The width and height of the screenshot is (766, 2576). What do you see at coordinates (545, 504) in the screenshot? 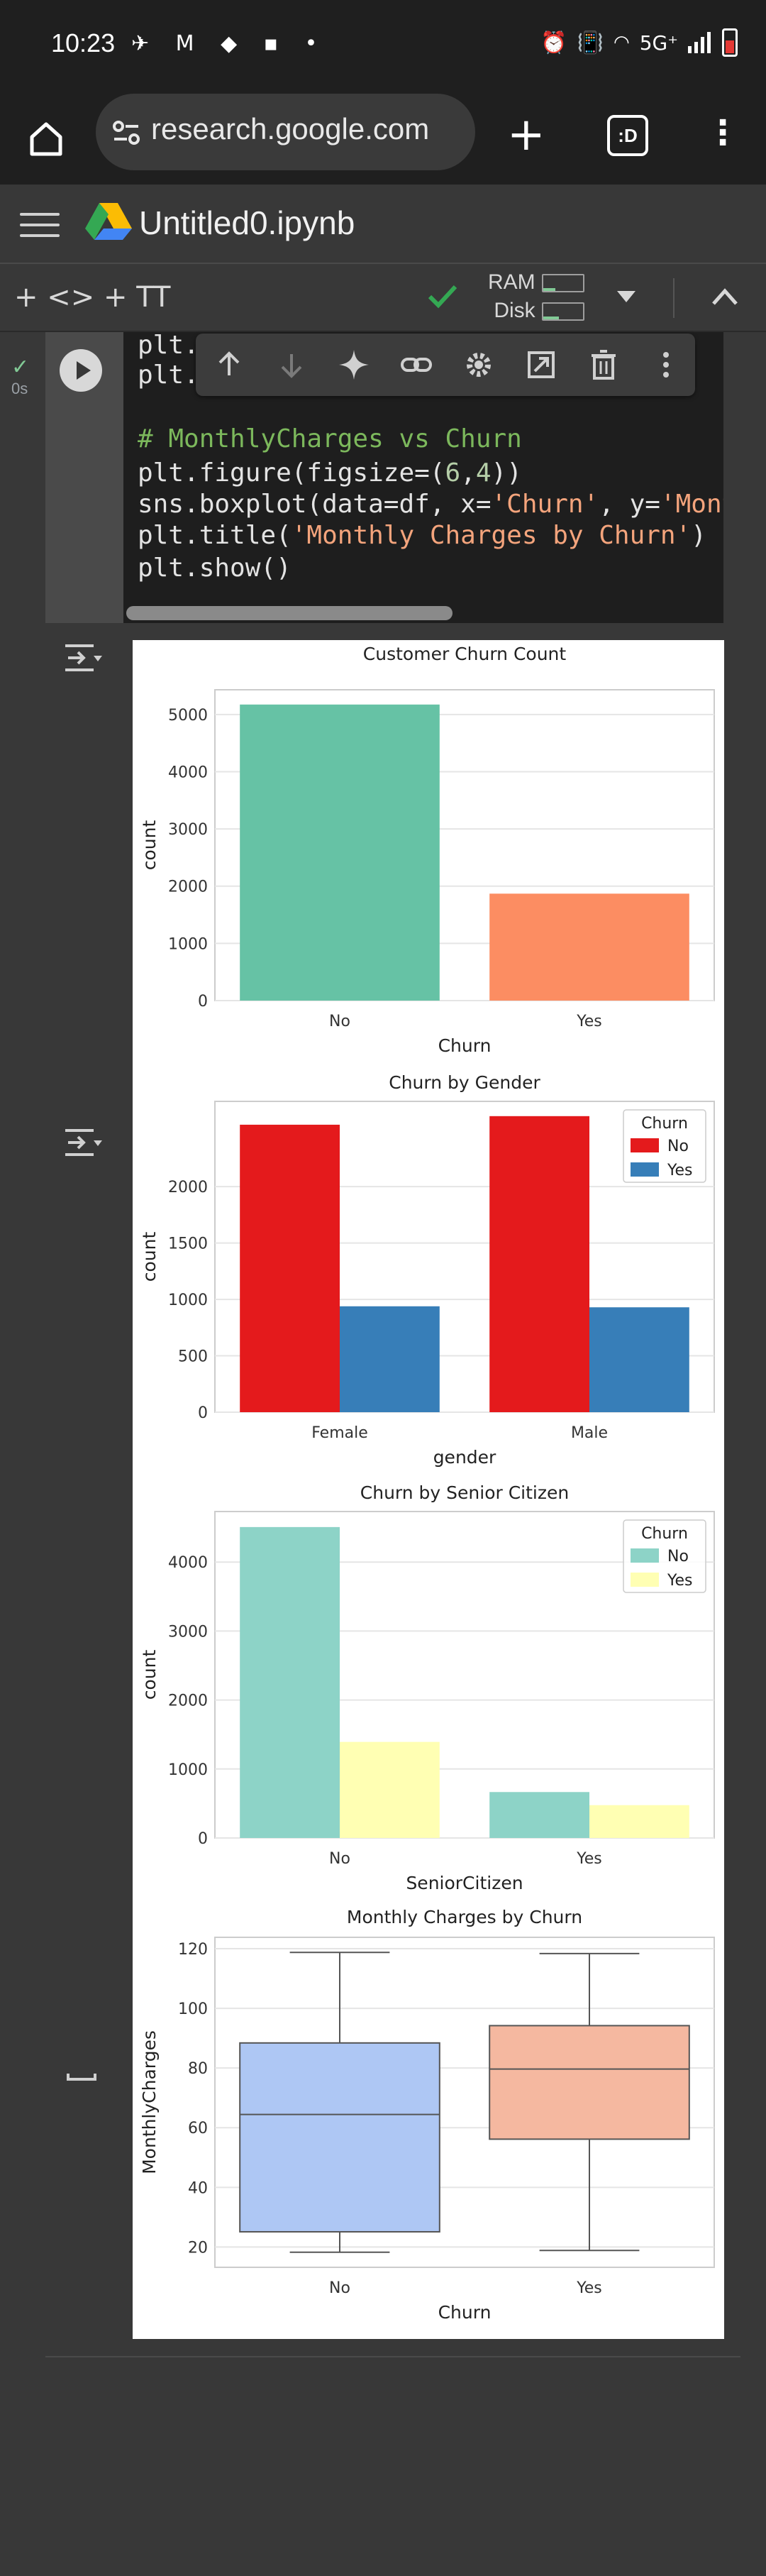
I see `code-token: 'Churn'` at bounding box center [545, 504].